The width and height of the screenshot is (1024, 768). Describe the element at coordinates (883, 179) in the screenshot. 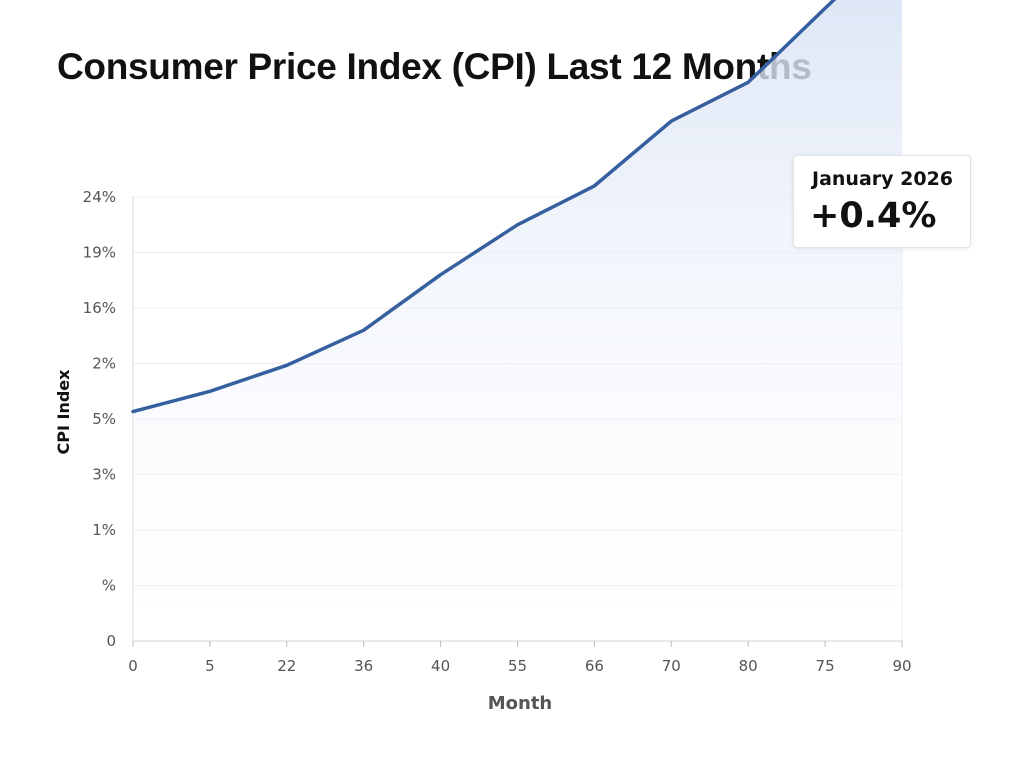

I see `annotation-label: January 2026` at that location.